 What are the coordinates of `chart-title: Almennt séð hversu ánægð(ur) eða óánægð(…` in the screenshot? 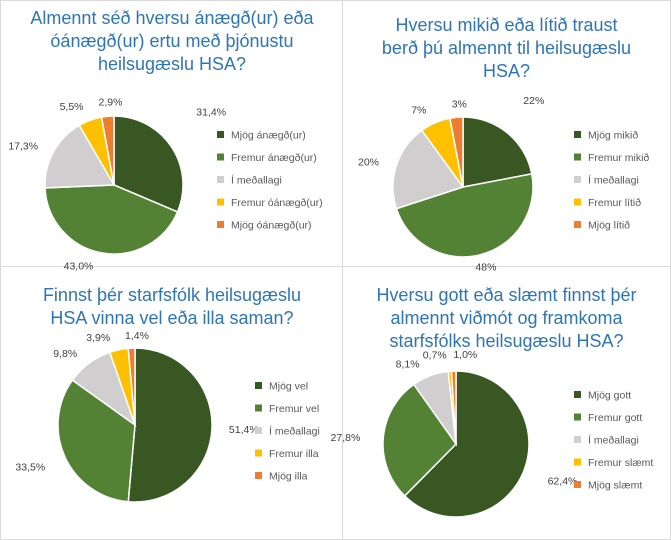 It's located at (172, 41).